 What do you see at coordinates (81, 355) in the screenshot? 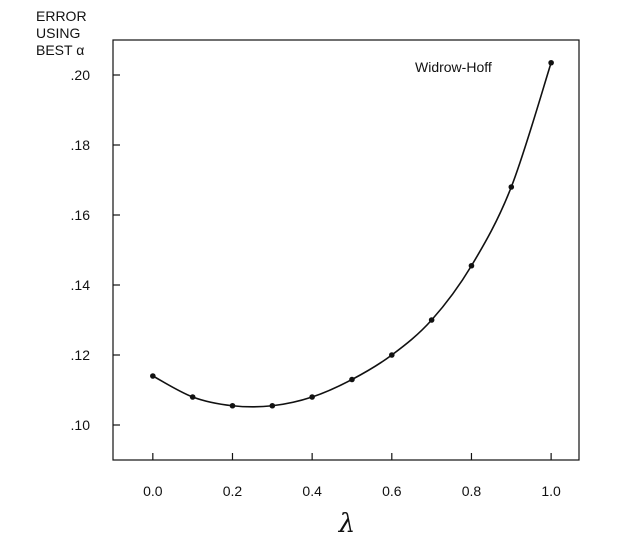
I see `y-tick-label: .12` at bounding box center [81, 355].